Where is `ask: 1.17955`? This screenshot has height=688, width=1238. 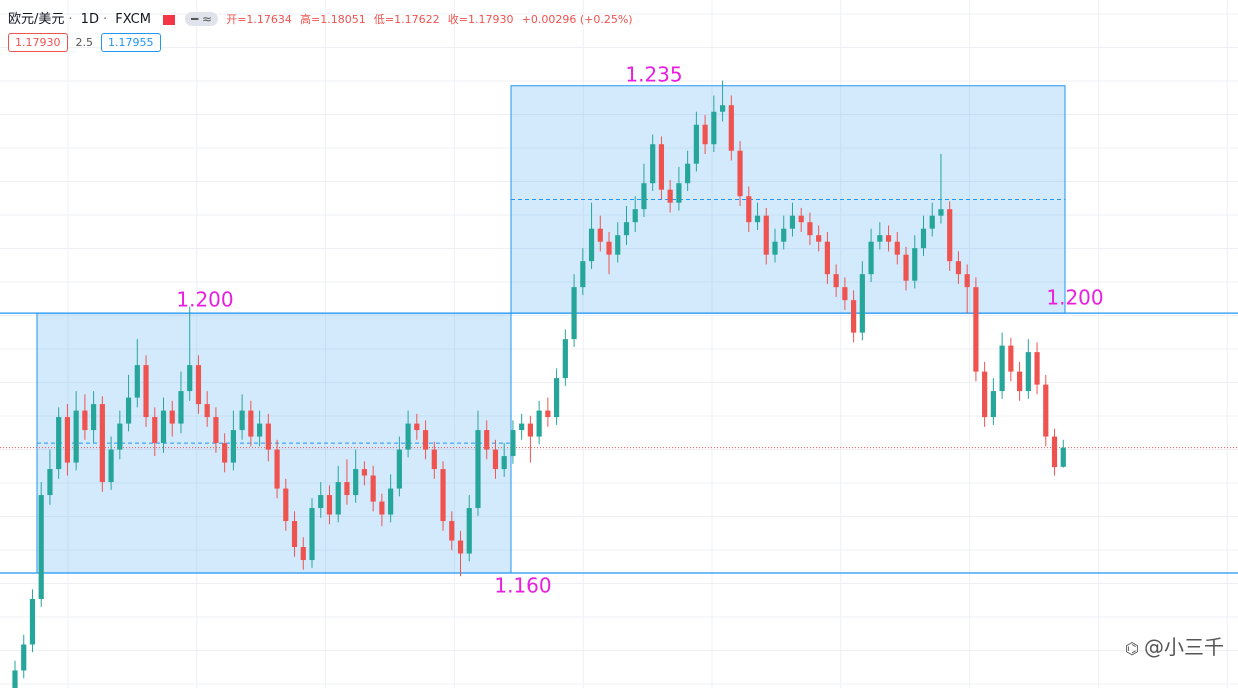 ask: 1.17955 is located at coordinates (131, 42).